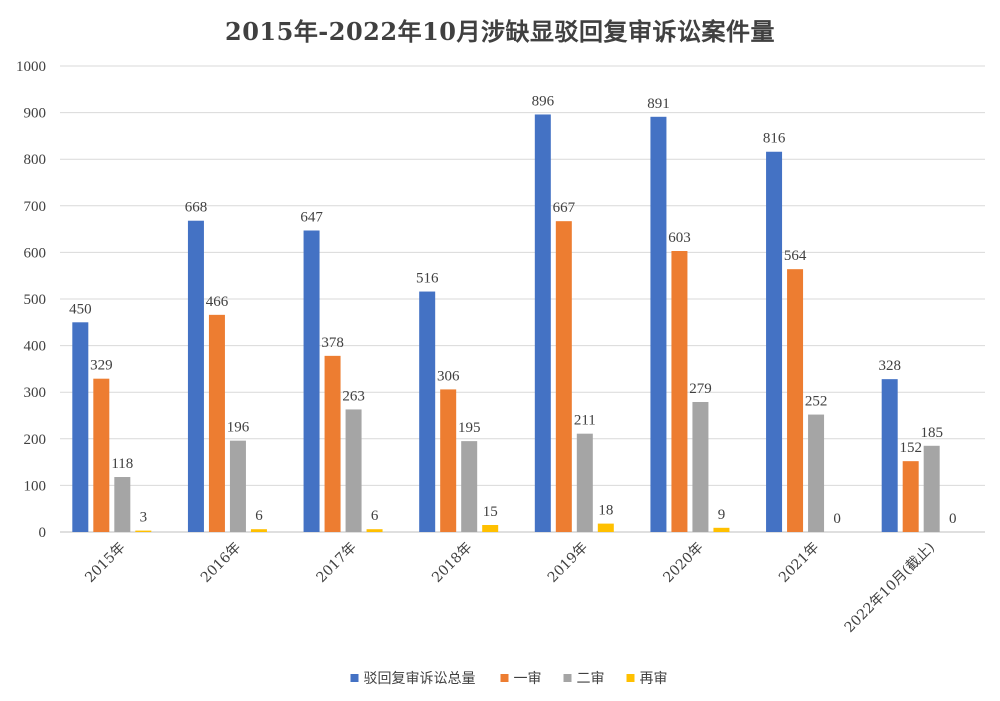  I want to click on data-label: 195, so click(469, 428).